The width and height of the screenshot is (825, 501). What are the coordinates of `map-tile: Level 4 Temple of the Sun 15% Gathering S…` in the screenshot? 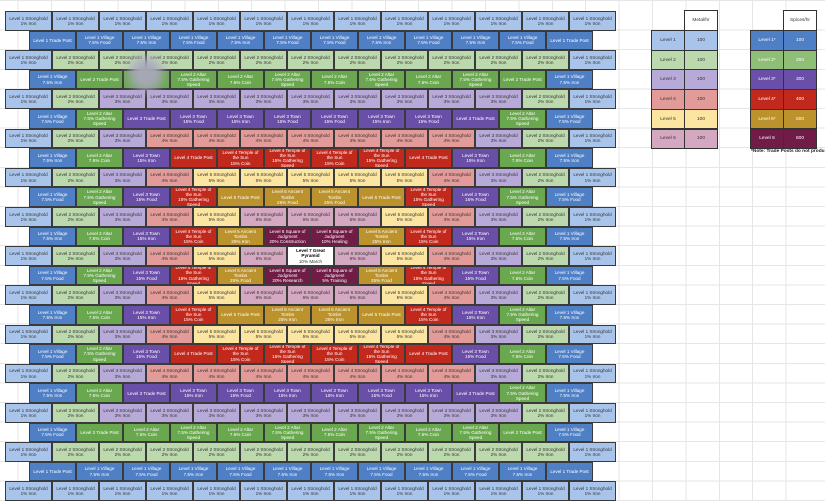 It's located at (193, 275).